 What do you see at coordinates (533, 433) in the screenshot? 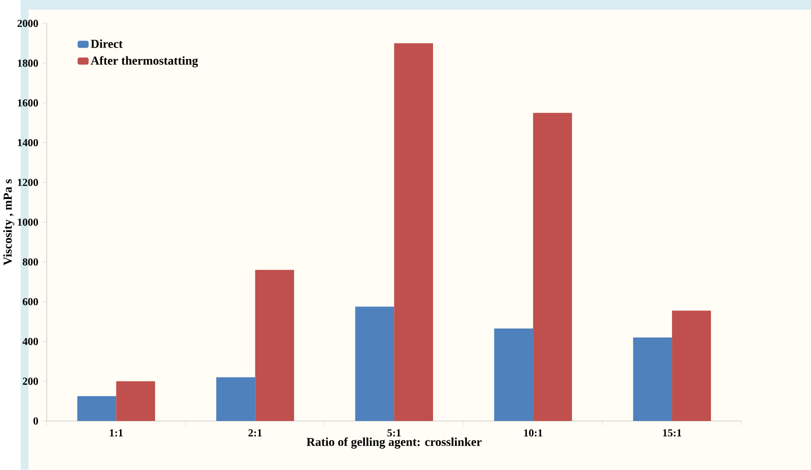
I see `x-tick-label: 10:1` at bounding box center [533, 433].